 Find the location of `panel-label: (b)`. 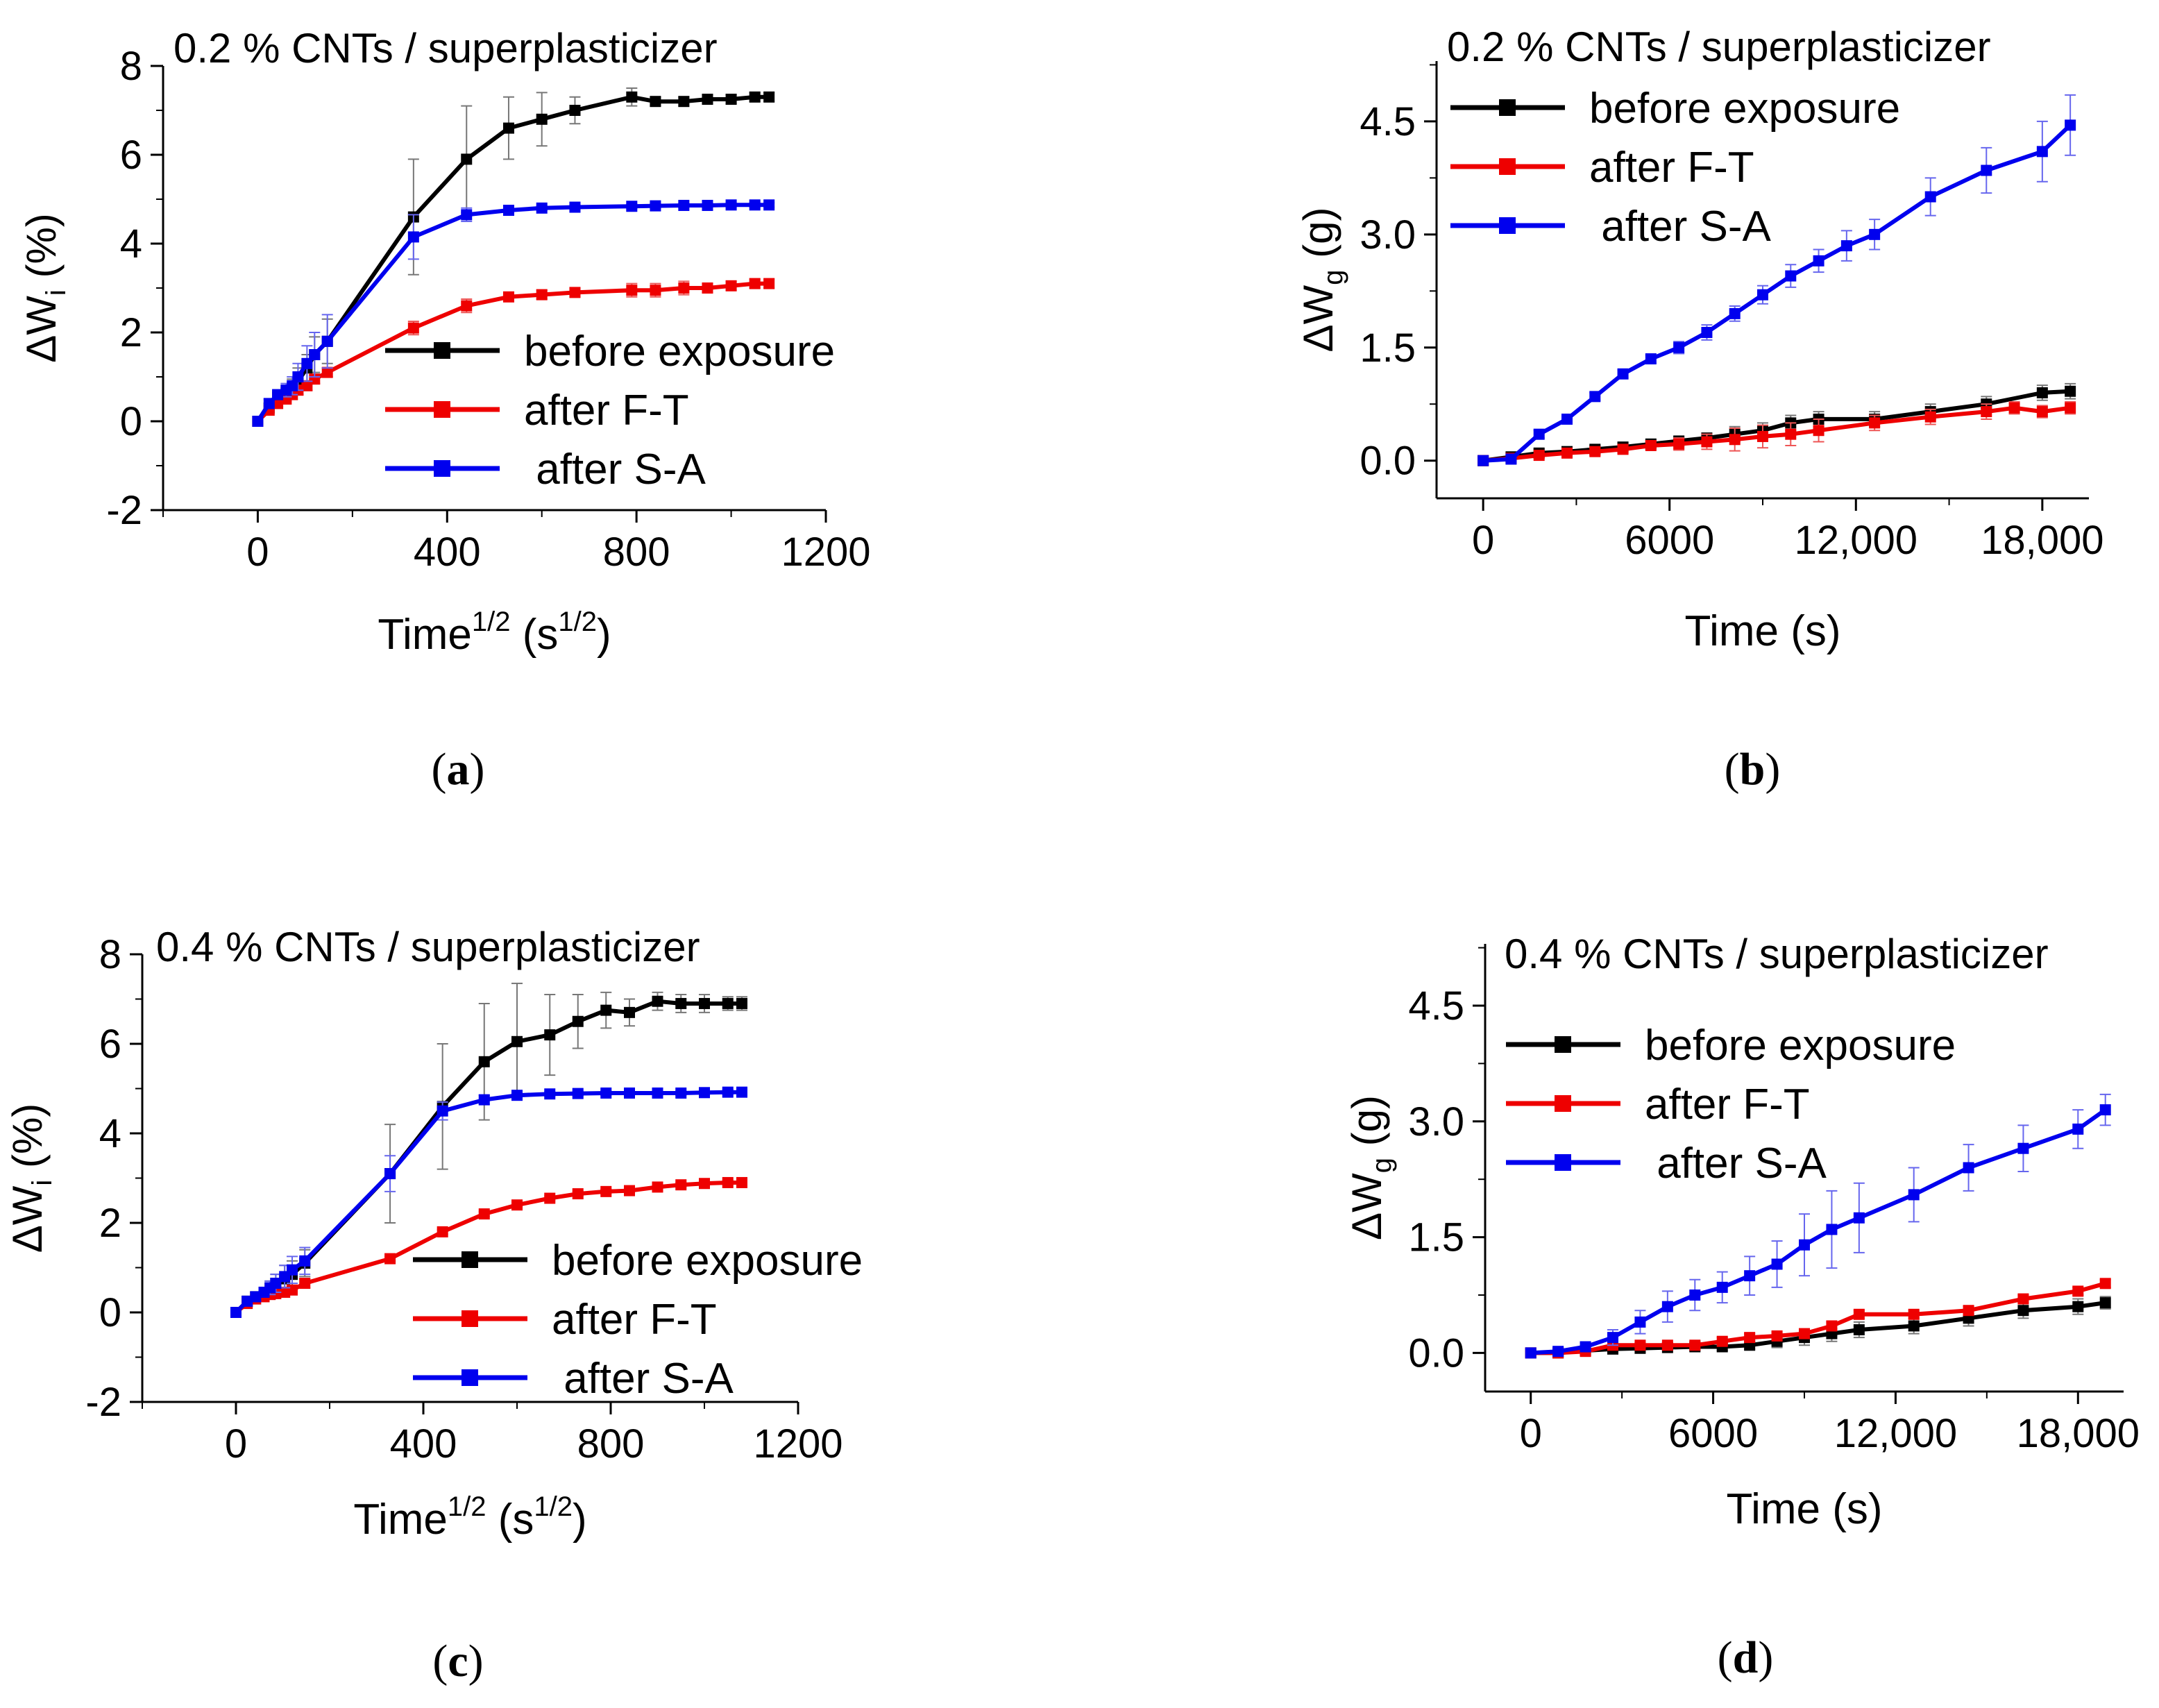

panel-label: (b) is located at coordinates (1753, 770).